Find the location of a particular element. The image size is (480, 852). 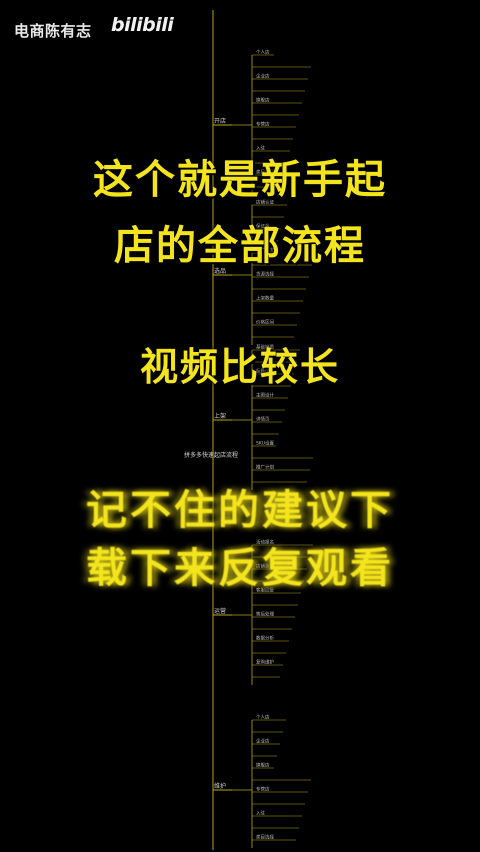

bilibili-logo: bilibili is located at coordinates (142, 25).